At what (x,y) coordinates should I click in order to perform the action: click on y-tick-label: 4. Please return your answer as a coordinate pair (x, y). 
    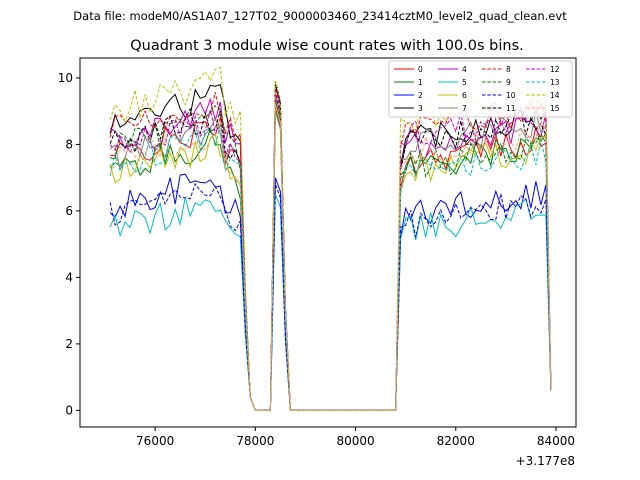
    Looking at the image, I should click on (69, 277).